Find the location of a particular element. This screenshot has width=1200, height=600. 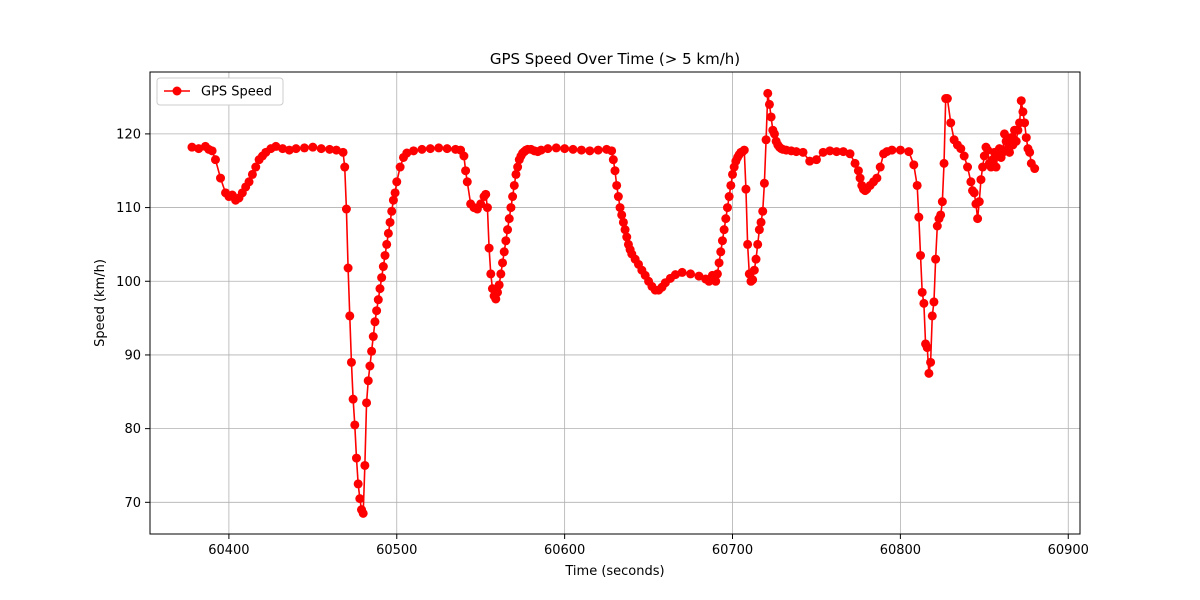

y-tick-label: 100 is located at coordinates (128, 282).